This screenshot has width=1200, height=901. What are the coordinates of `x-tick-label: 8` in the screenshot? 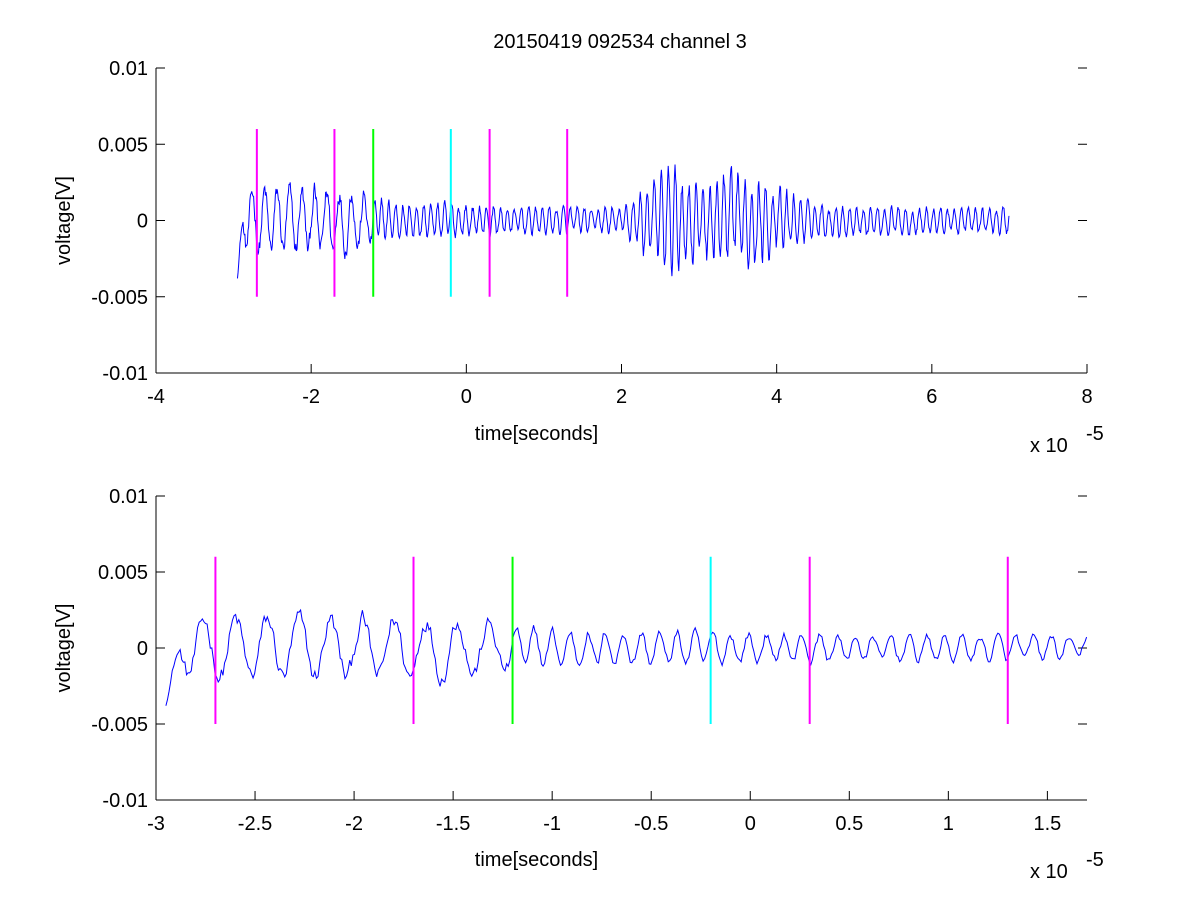 It's located at (1086, 397).